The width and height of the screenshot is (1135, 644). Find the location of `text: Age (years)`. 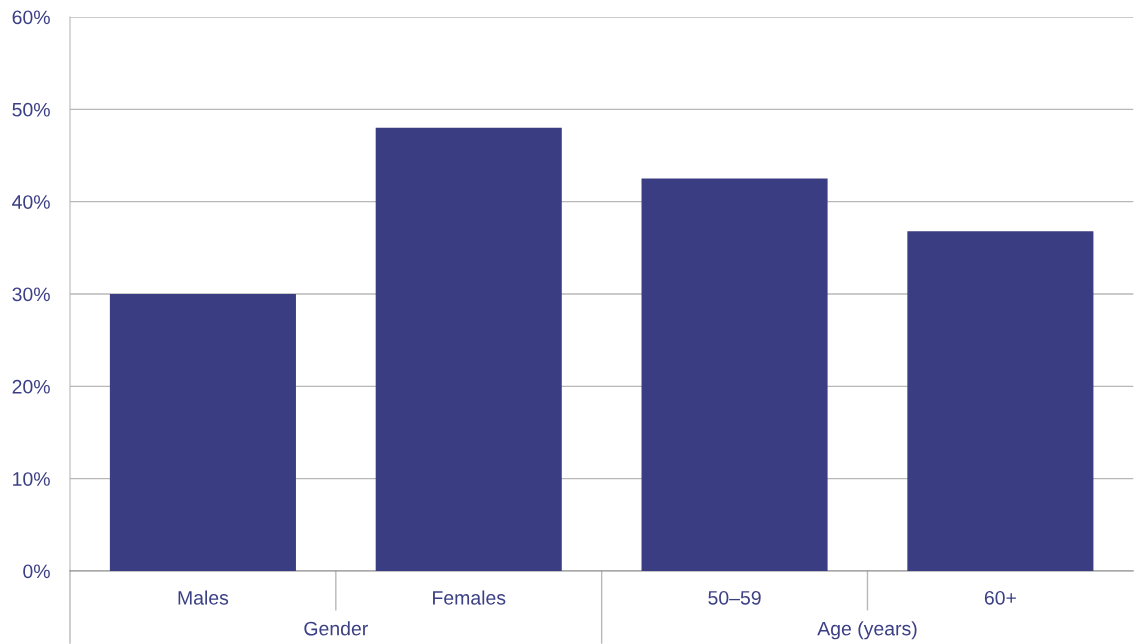

text: Age (years) is located at coordinates (867, 630).